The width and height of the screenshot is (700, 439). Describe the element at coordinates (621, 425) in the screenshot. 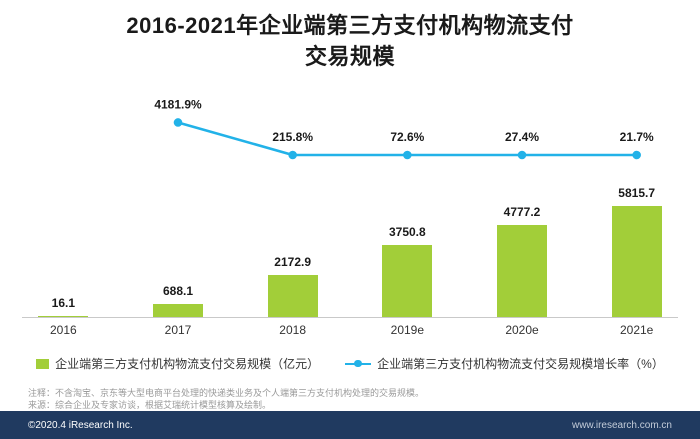

I see `website-text: www.iresearch.com.cn` at that location.